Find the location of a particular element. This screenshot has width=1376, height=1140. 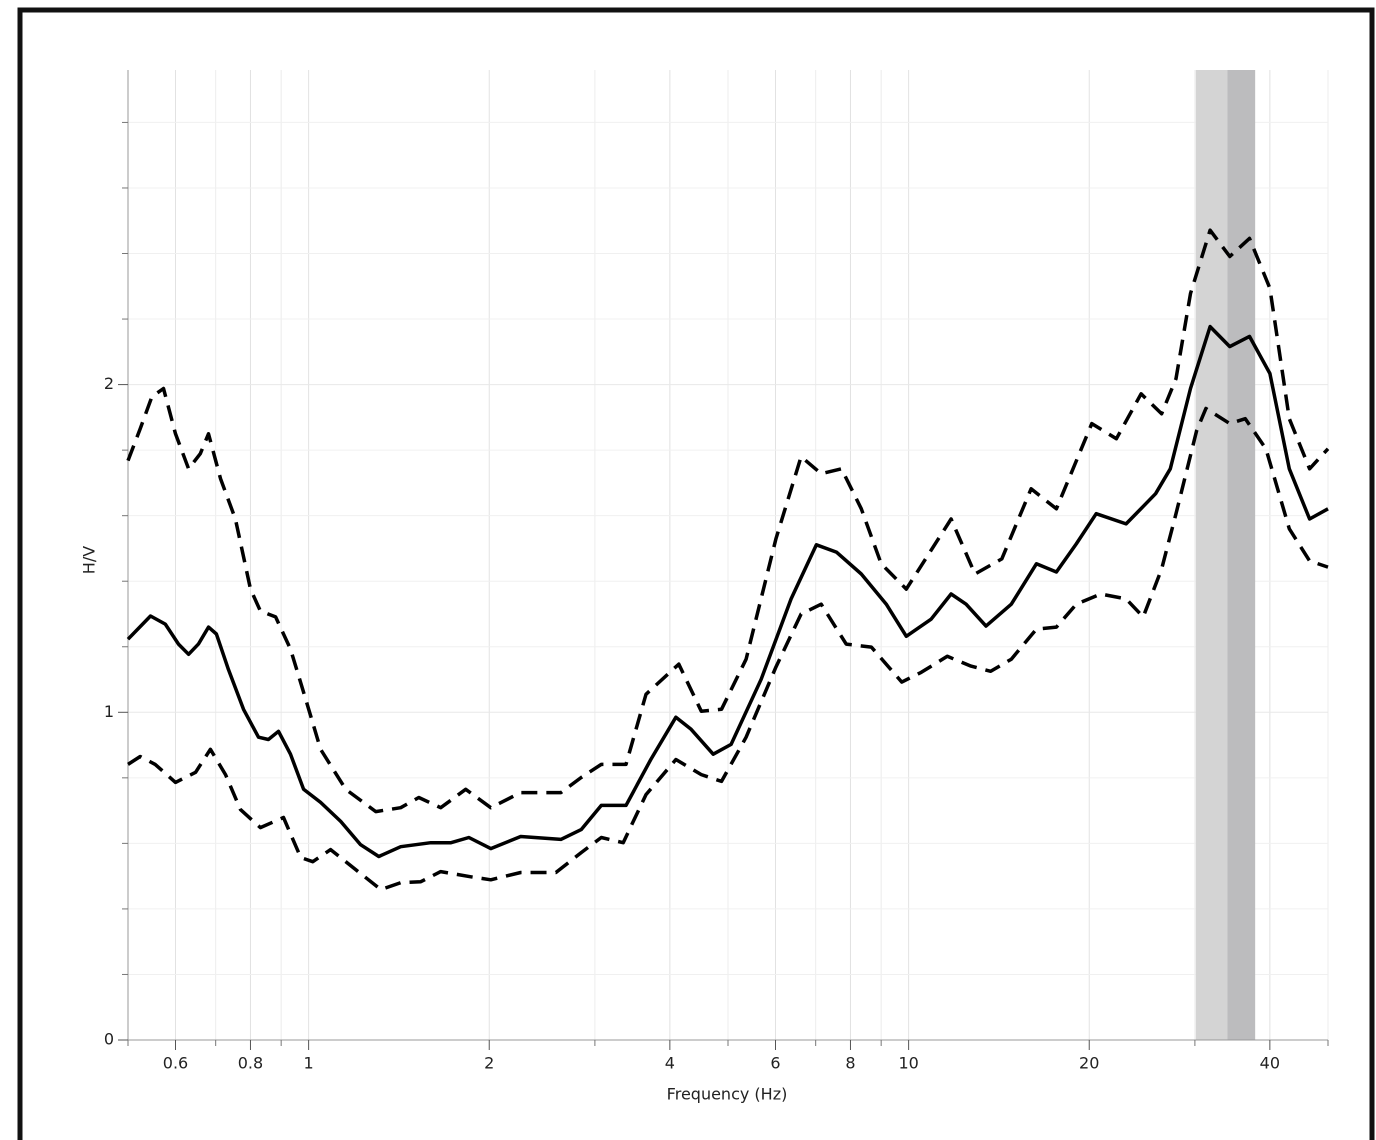

x-tick-label: 10 is located at coordinates (908, 1063).